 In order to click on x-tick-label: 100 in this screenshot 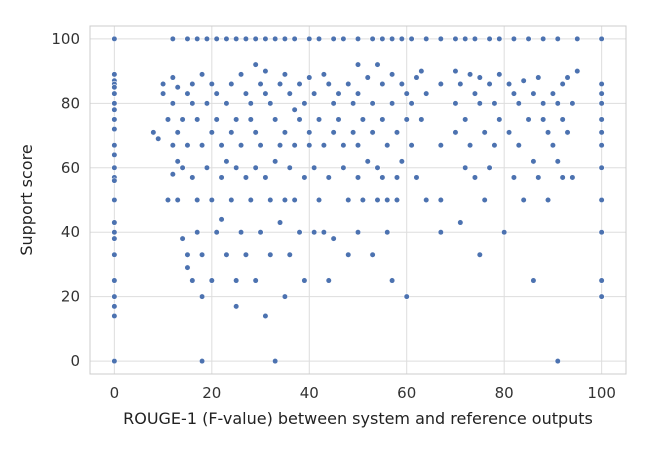, I will do `click(601, 393)`.